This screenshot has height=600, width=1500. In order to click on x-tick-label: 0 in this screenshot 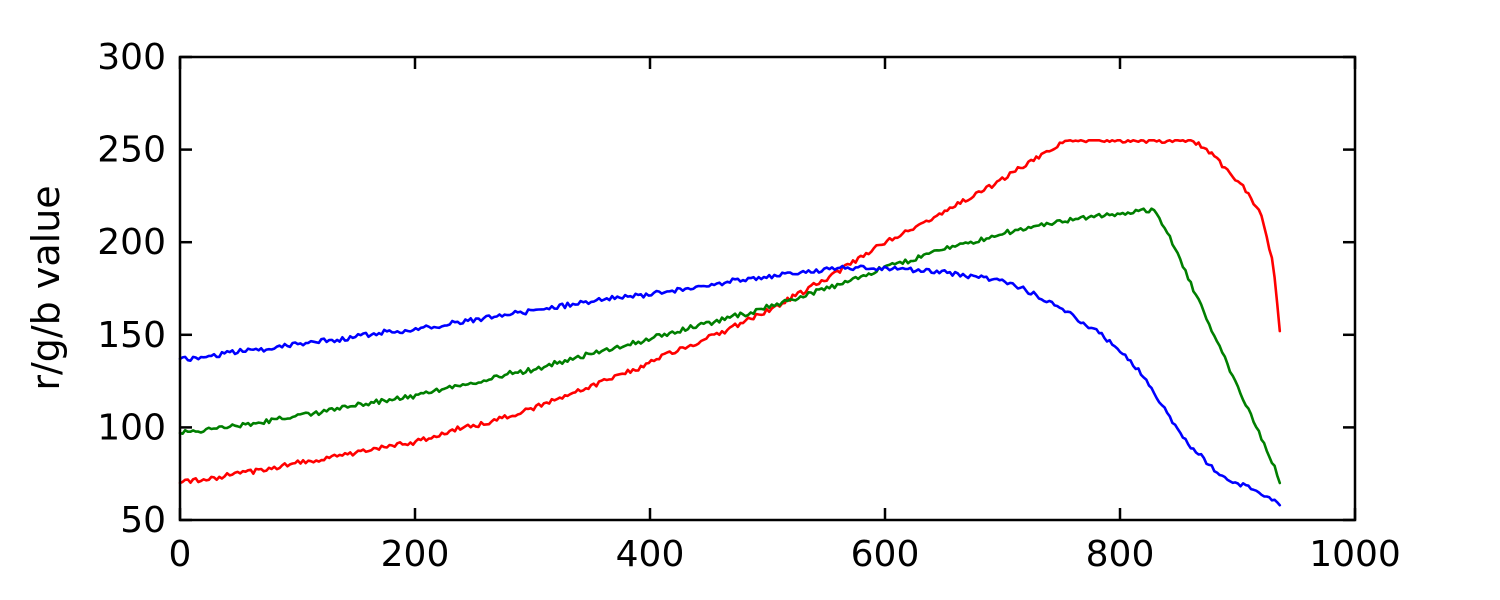, I will do `click(180, 554)`.